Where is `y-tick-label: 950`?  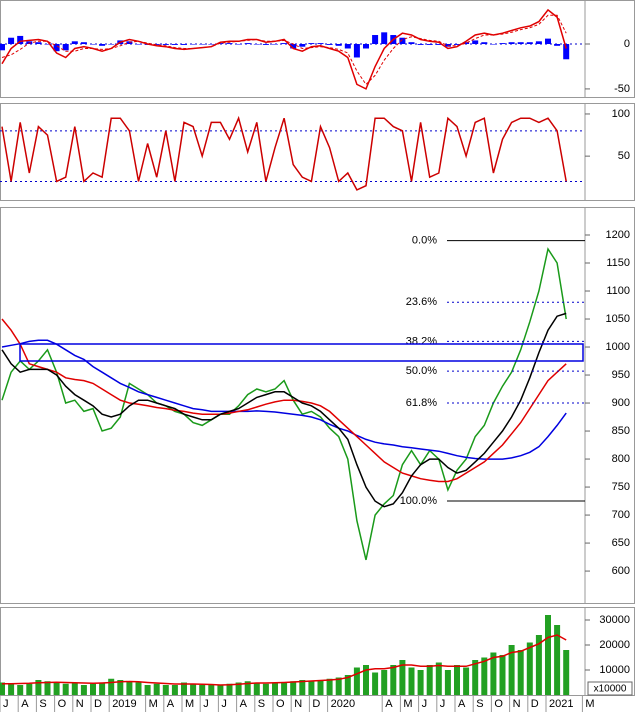 y-tick-label: 950 is located at coordinates (621, 375).